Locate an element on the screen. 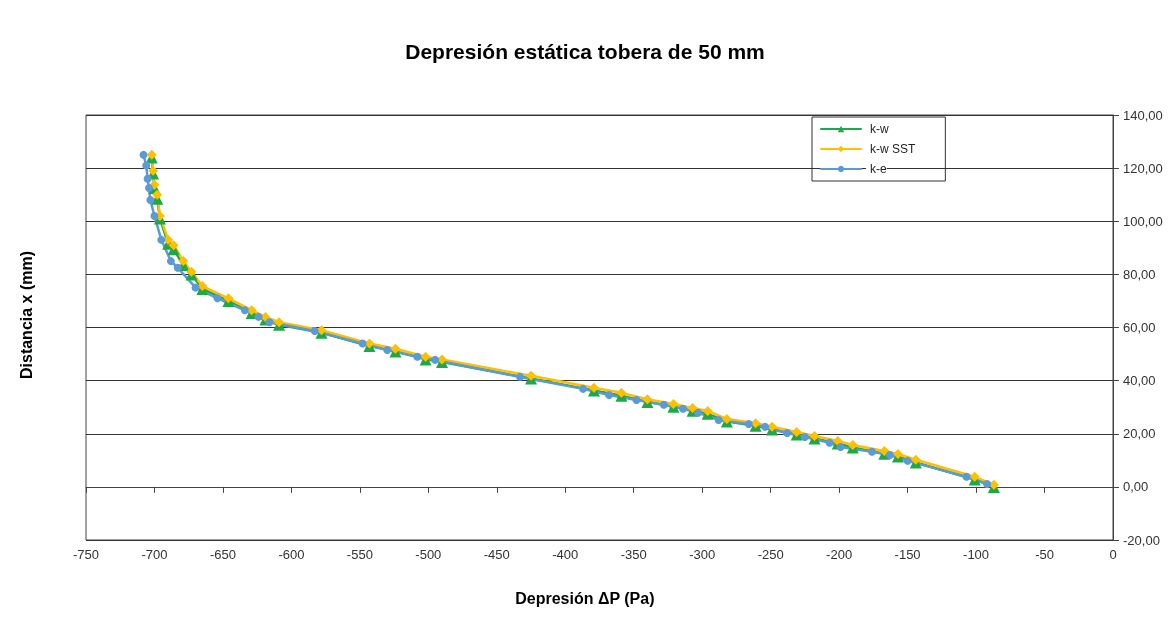 This screenshot has height=625, width=1170. x-tick-label: -650 is located at coordinates (222, 554).